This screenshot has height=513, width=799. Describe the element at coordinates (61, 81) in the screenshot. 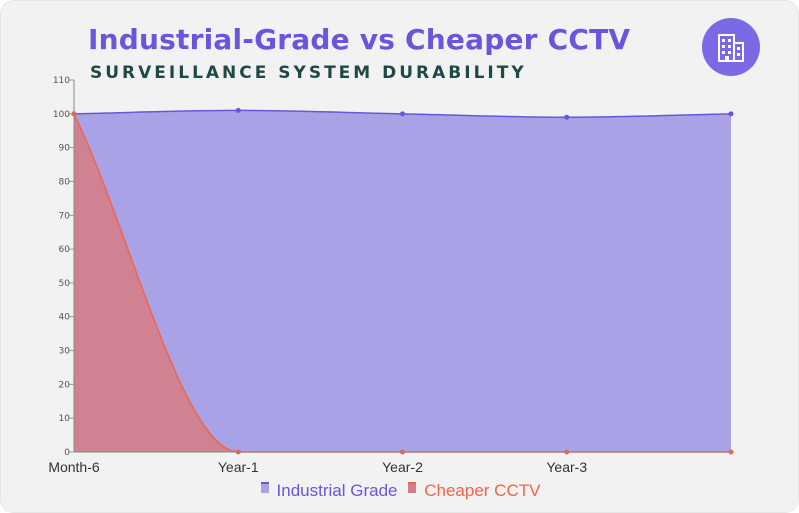

I see `y-tick-label: 110` at that location.